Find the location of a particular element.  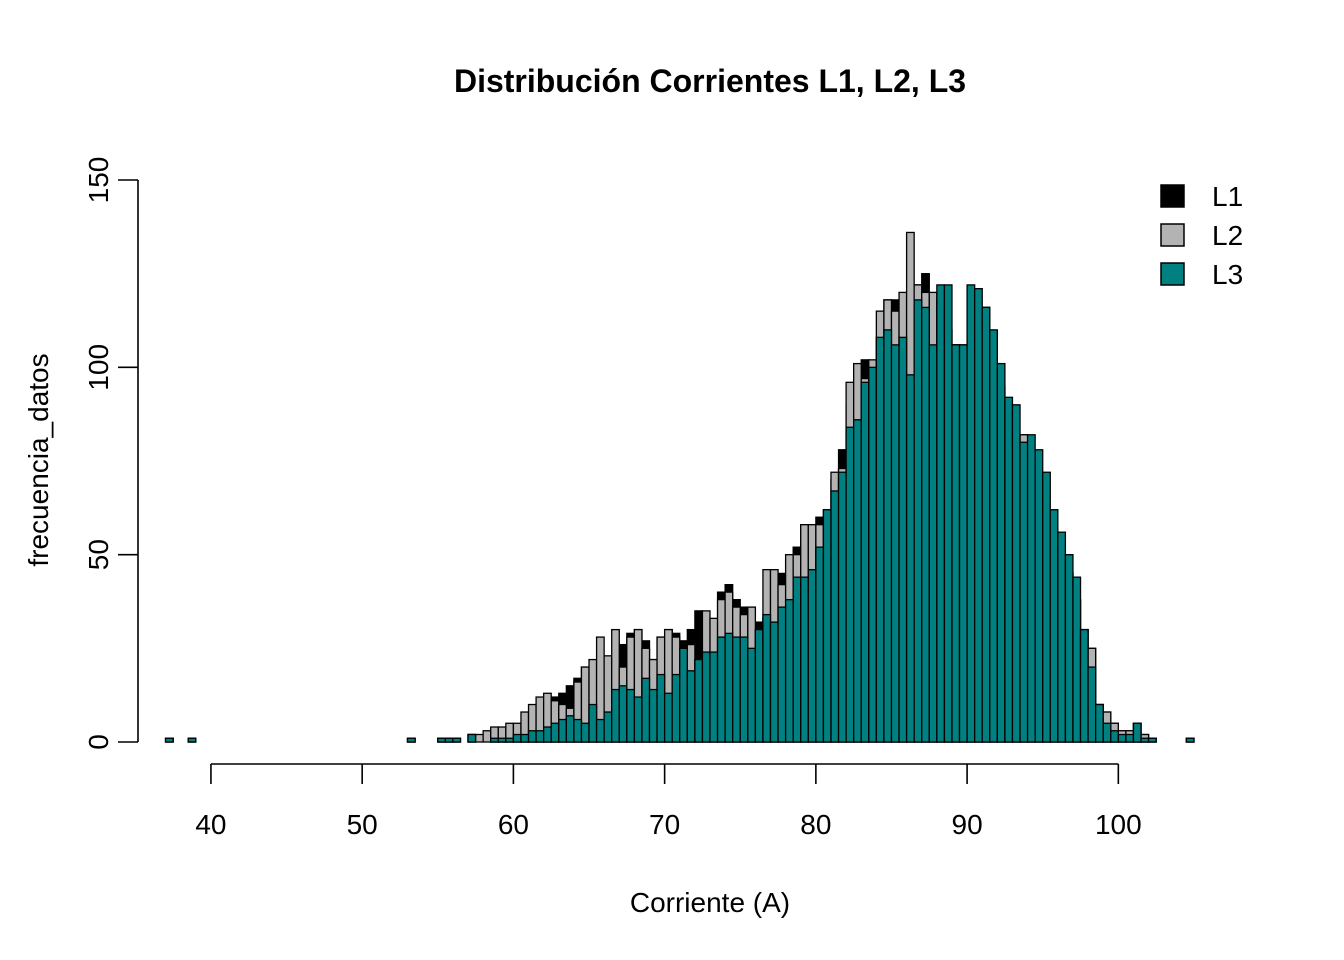

x-tick-label: 70 is located at coordinates (664, 824).